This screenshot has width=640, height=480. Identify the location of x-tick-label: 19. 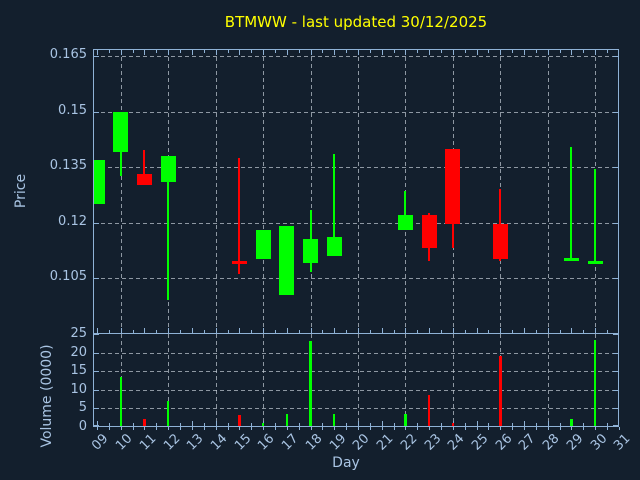
(338, 442).